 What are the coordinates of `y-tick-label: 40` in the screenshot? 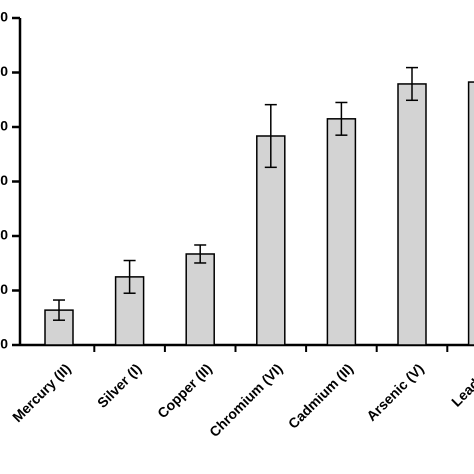 It's located at (4, 235).